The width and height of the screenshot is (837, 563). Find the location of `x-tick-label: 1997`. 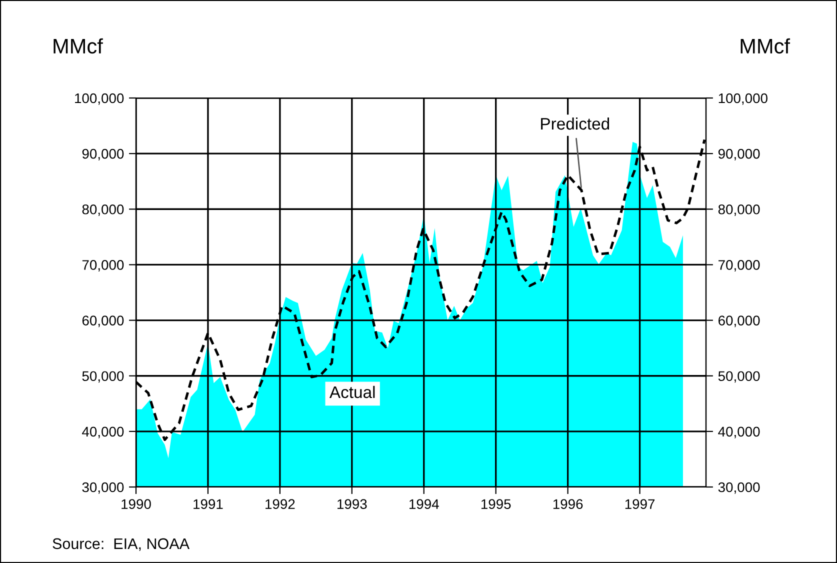

x-tick-label: 1997 is located at coordinates (640, 504).